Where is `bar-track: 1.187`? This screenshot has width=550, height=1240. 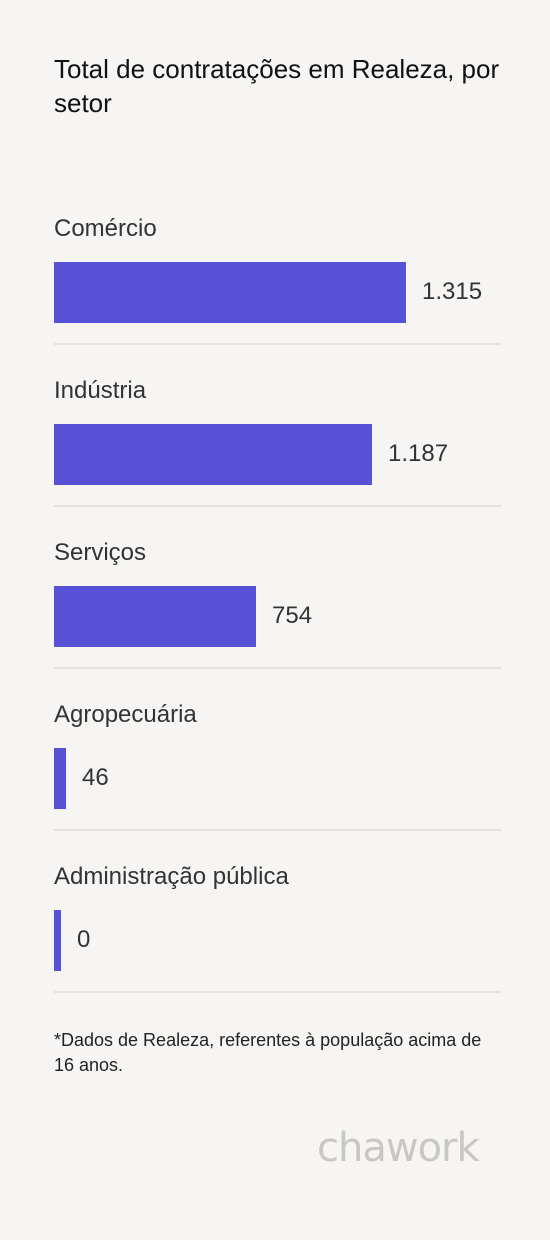
bar-track: 1.187 is located at coordinates (277, 454).